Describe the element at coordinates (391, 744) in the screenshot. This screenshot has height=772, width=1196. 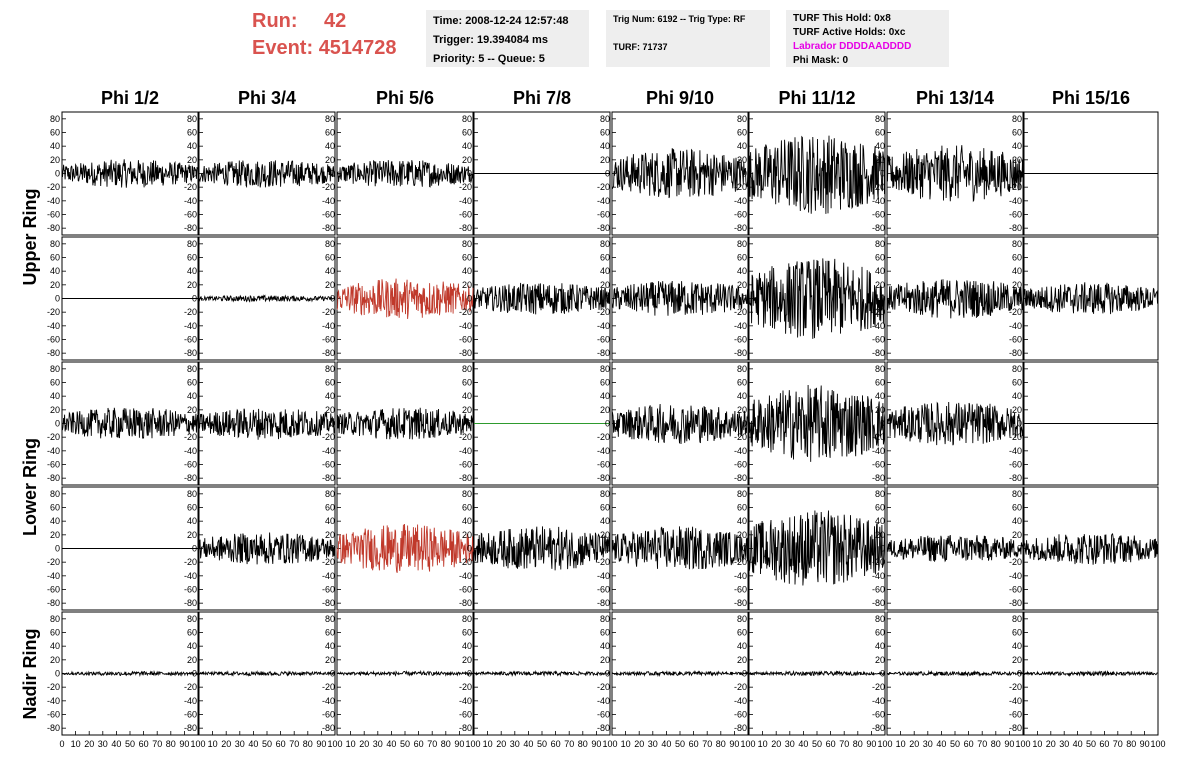
I see `x-tick-label: 40` at that location.